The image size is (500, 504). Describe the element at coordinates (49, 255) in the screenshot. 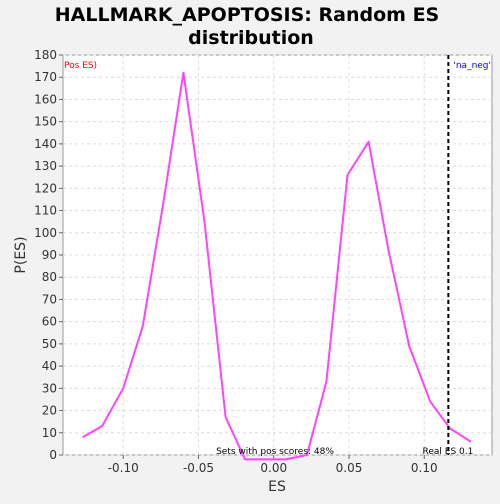

I see `y-tick-label: 90` at that location.